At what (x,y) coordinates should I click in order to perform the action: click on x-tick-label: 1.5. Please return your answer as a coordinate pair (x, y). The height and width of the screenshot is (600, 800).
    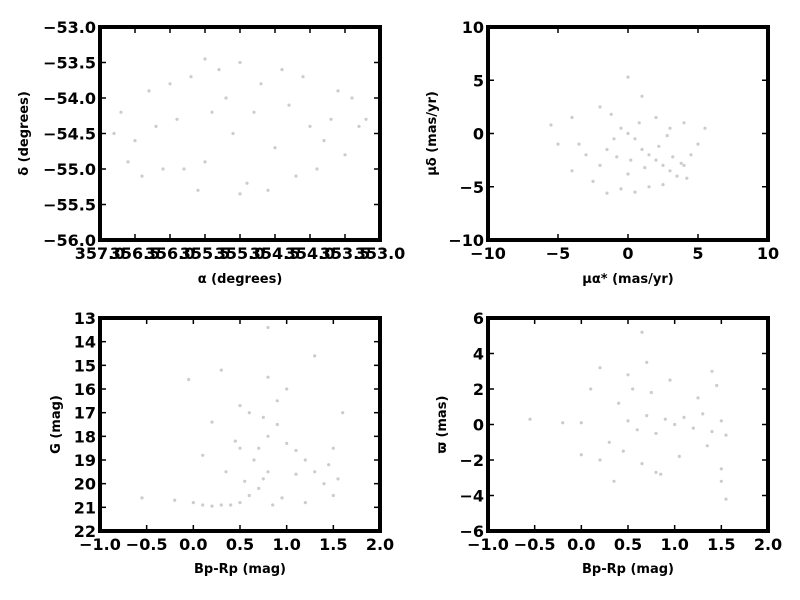
    Looking at the image, I should click on (333, 544).